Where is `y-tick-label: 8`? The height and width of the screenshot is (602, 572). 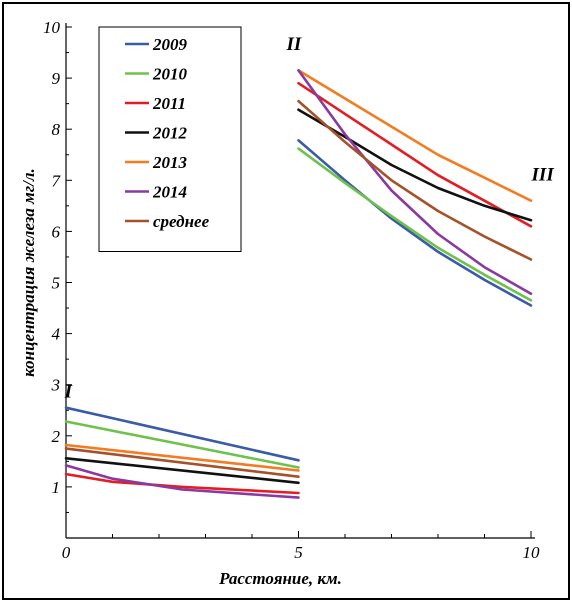
y-tick-label: 8 is located at coordinates (56, 129).